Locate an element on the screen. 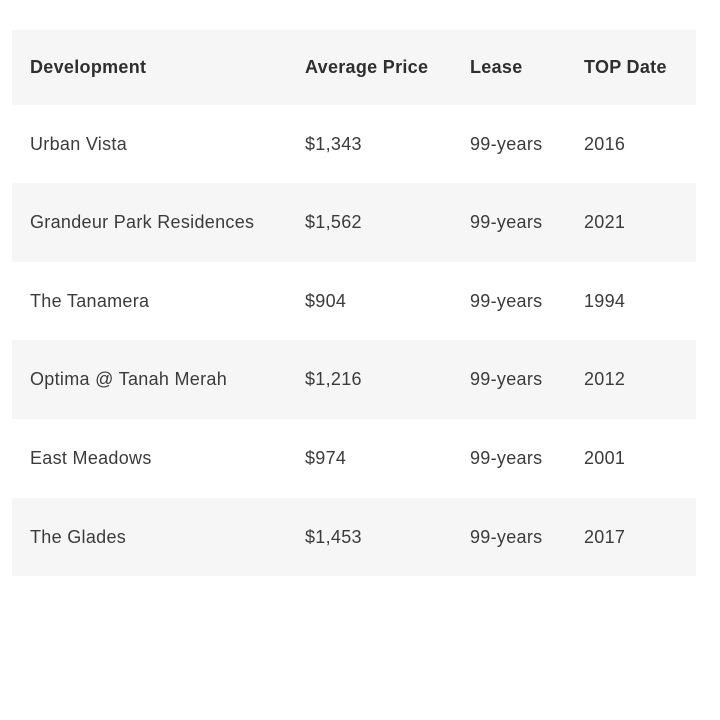 This screenshot has width=720, height=720. cell-price: $1,216 is located at coordinates (369, 379).